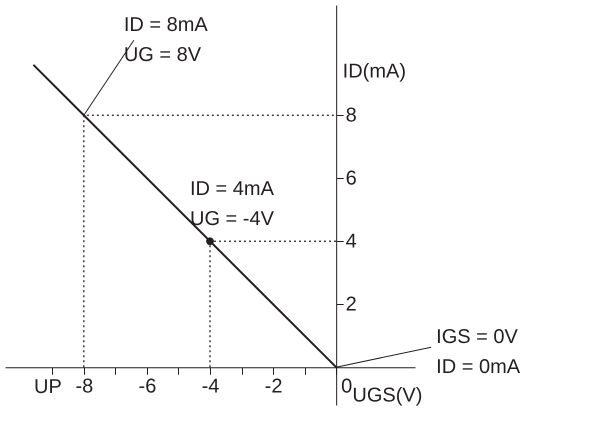 This screenshot has height=425, width=601. Describe the element at coordinates (351, 179) in the screenshot. I see `y-tick-label: 6` at that location.